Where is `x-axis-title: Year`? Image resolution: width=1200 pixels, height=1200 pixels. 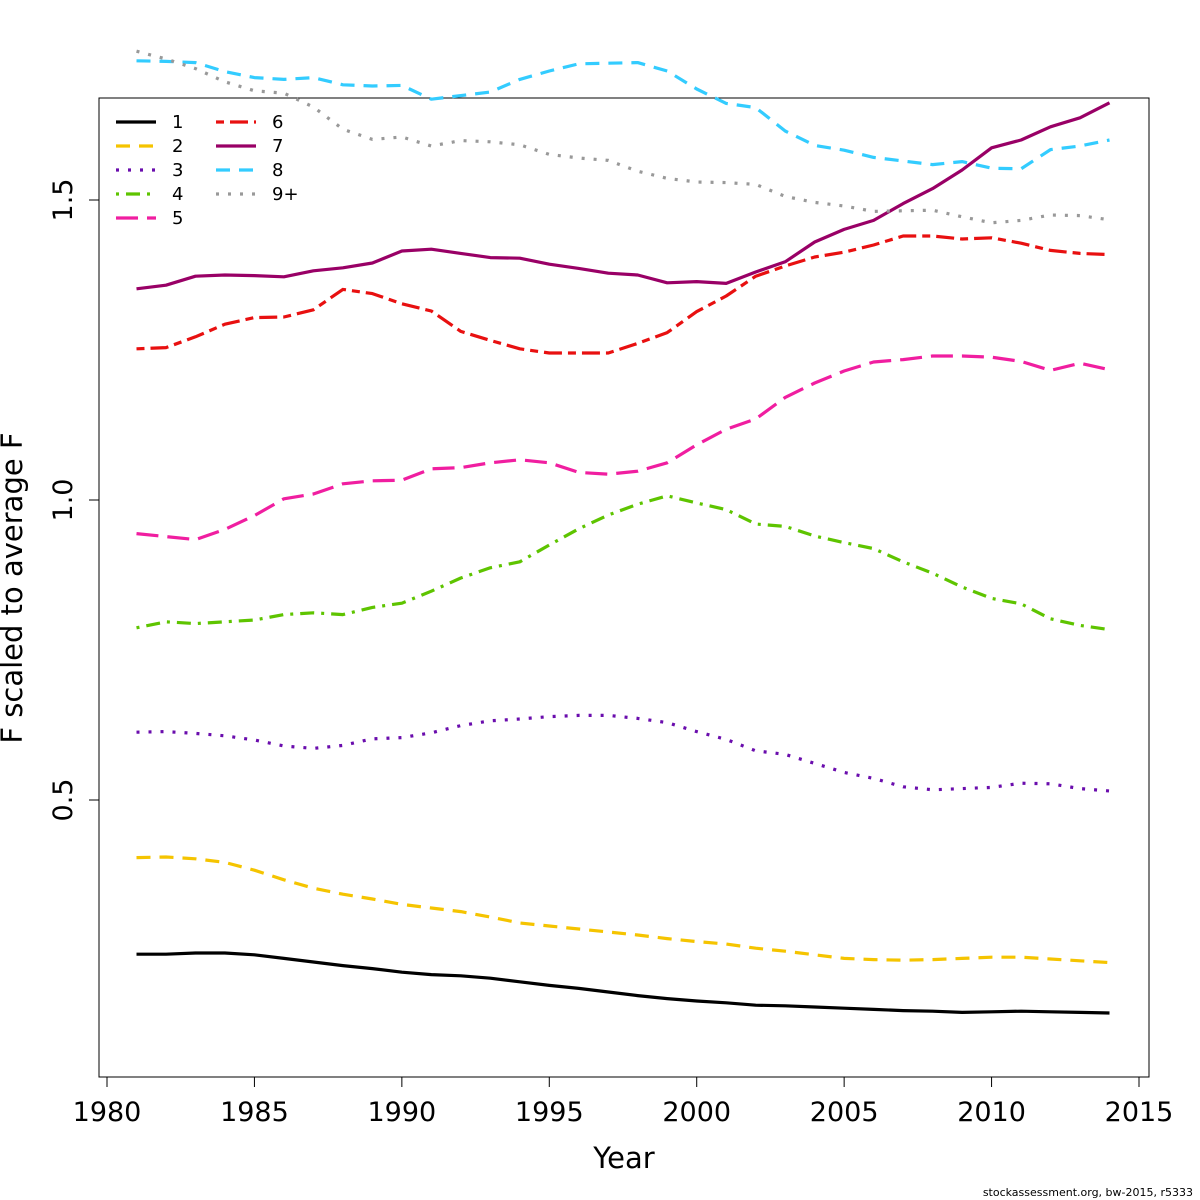 x-axis-title: Year is located at coordinates (623, 1158).